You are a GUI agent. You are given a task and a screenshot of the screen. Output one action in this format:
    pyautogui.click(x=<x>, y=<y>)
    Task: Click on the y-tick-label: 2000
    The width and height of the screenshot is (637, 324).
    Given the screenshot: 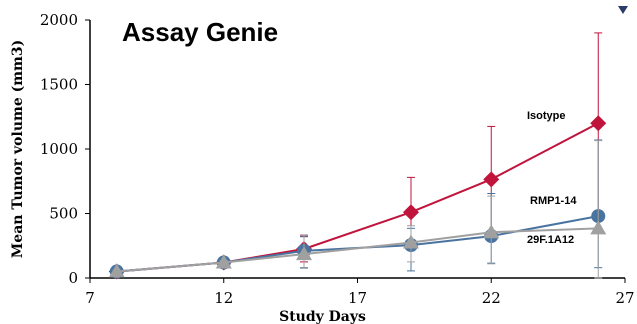 What is the action you would take?
    pyautogui.click(x=59, y=20)
    